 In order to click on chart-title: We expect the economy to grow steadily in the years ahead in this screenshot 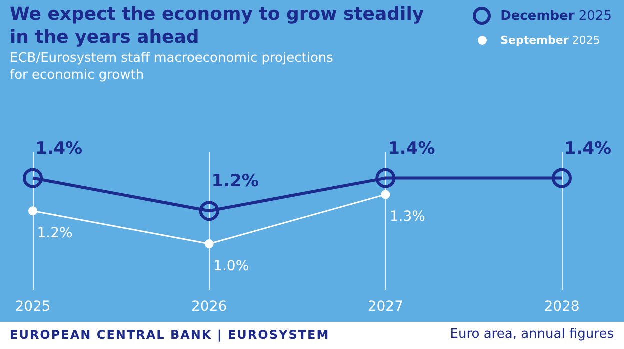, I will do `click(218, 26)`.